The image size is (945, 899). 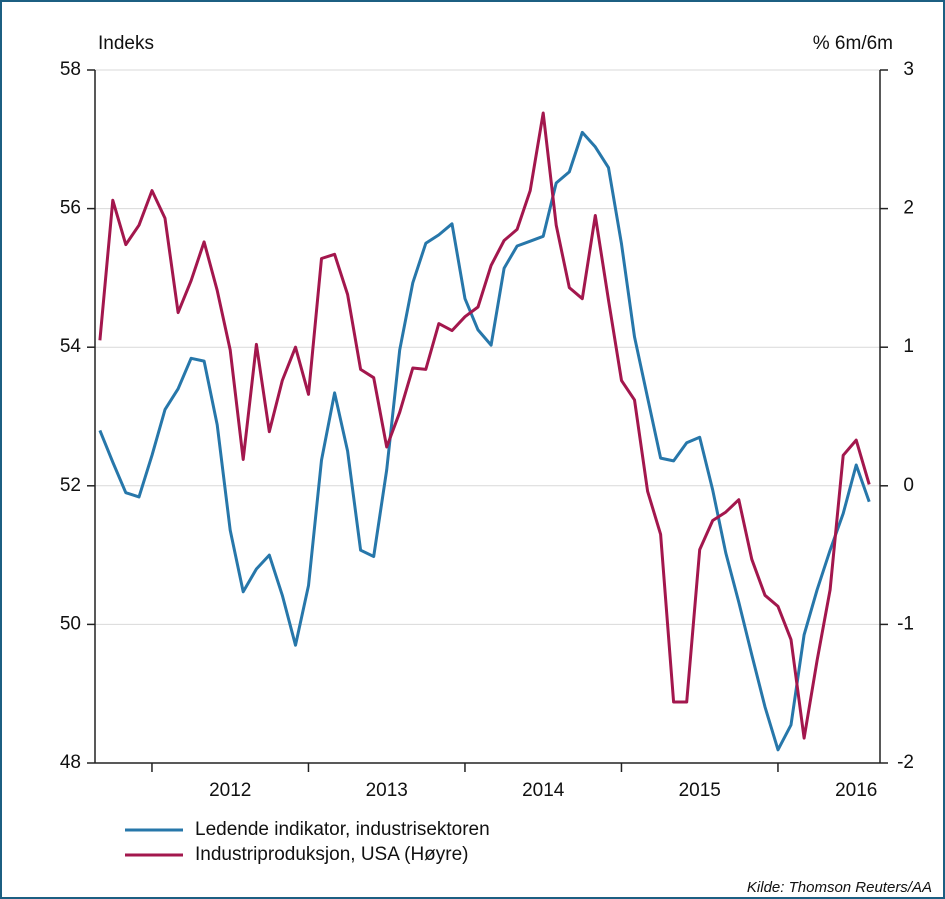 I want to click on y2-tick-label: -1, so click(x=905, y=623).